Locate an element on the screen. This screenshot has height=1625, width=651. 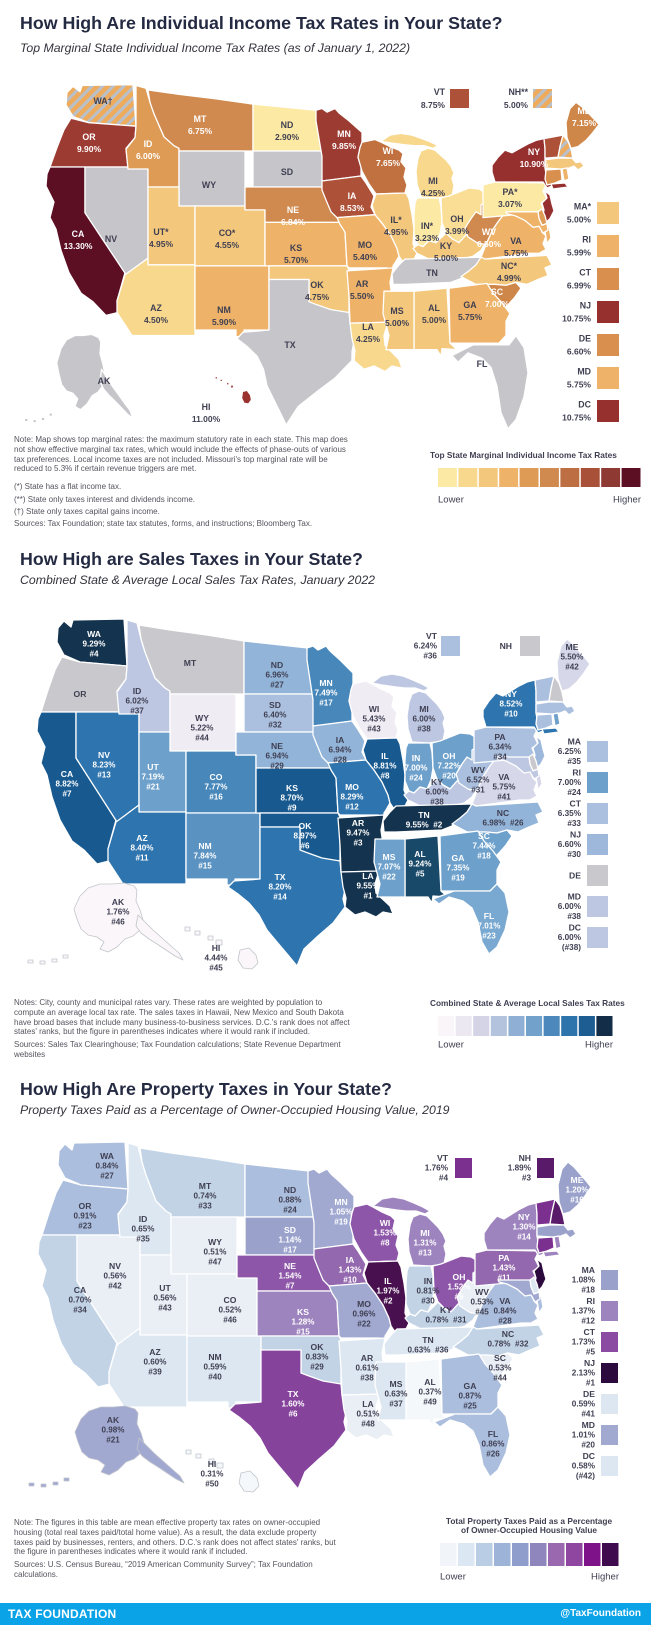
svg-text: (#42) is located at coordinates (585, 1476).